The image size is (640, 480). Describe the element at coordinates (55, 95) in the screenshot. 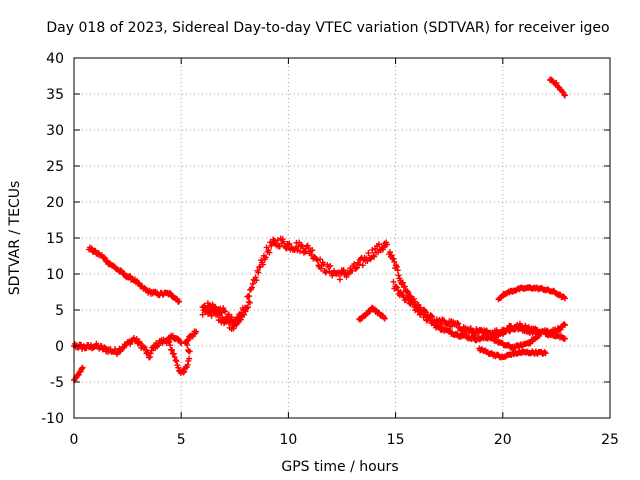

I see `y-tick-label: 35` at that location.